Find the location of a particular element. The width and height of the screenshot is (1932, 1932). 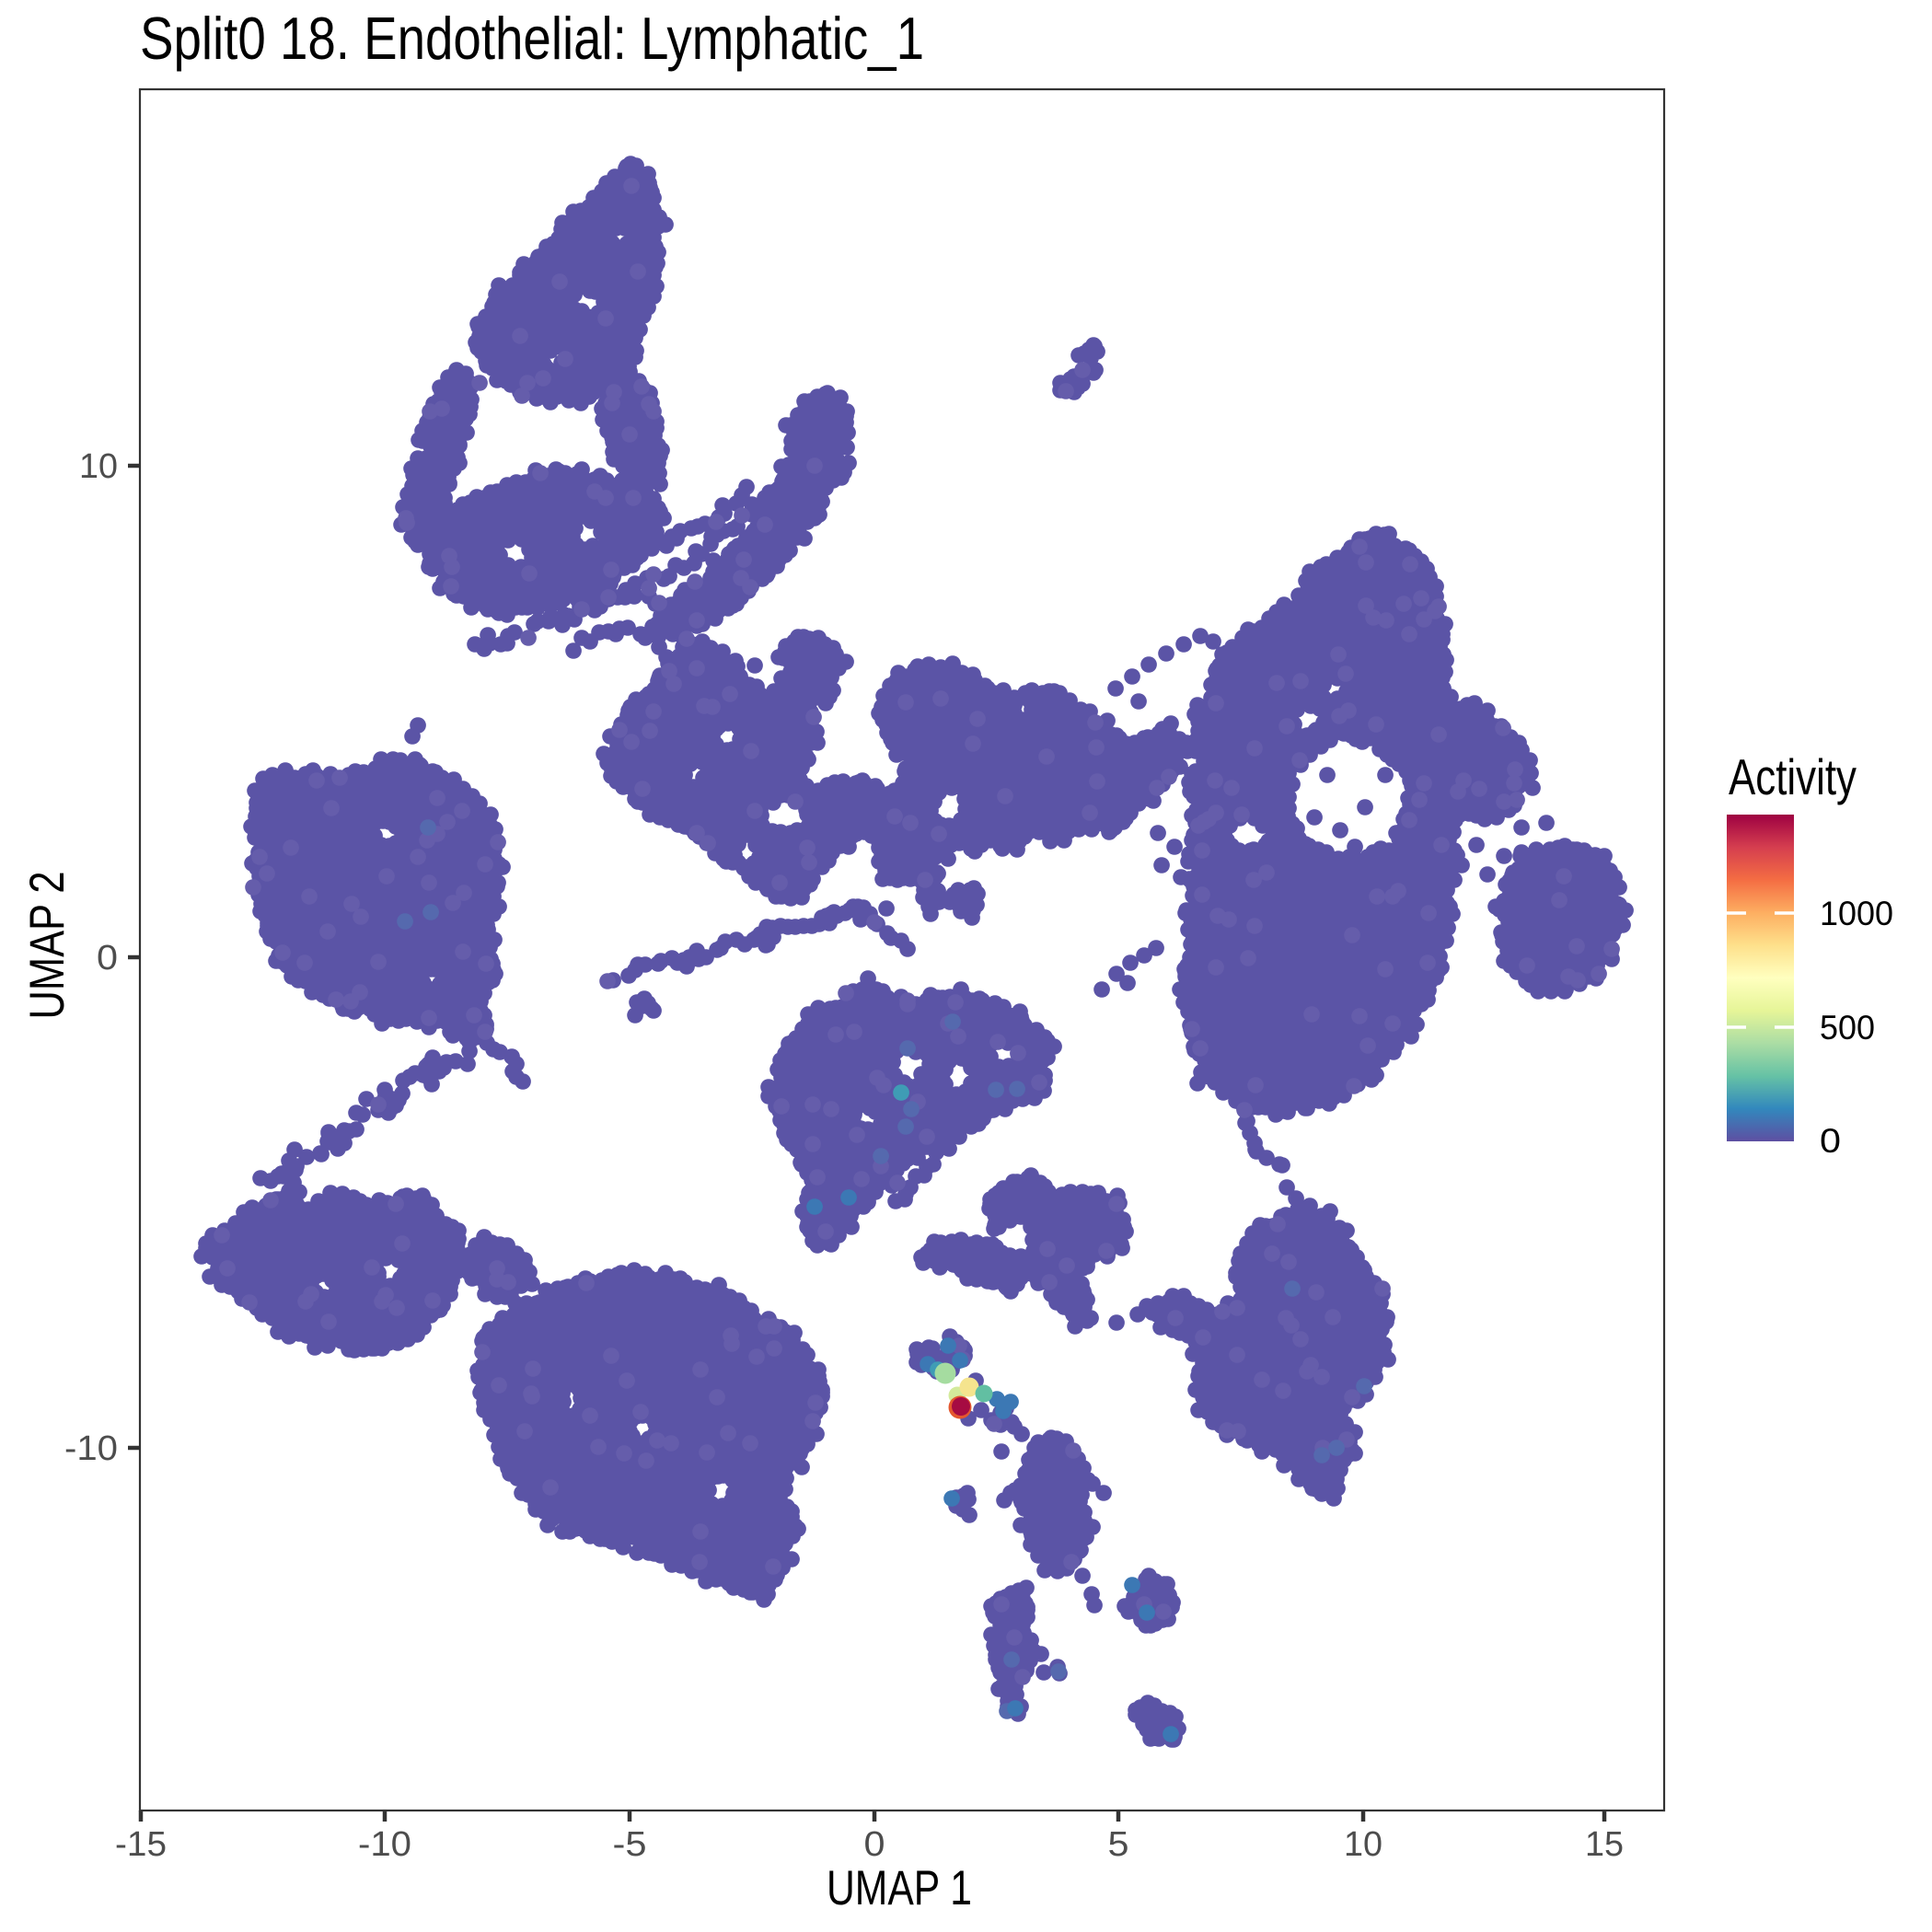

svg-text: UMAP 2 is located at coordinates (48, 946).